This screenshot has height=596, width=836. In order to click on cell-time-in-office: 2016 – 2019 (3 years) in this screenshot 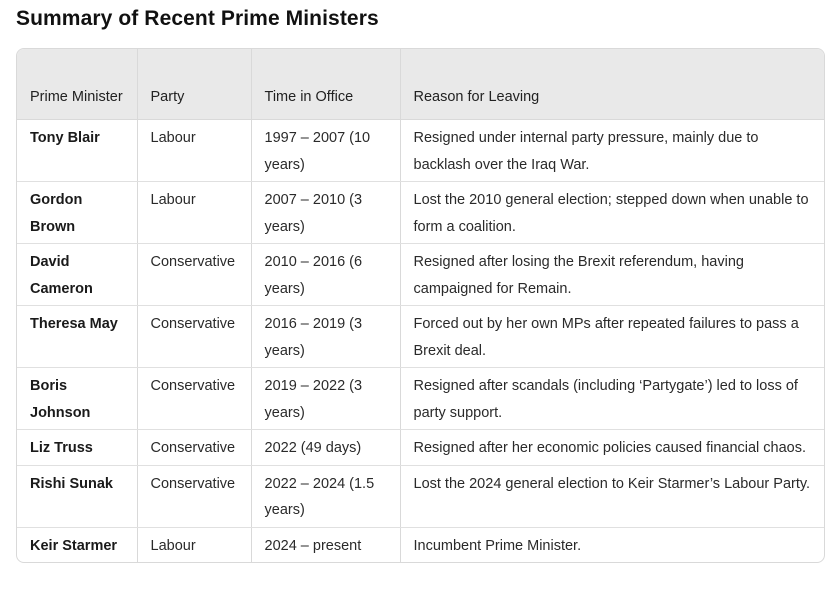, I will do `click(326, 336)`.